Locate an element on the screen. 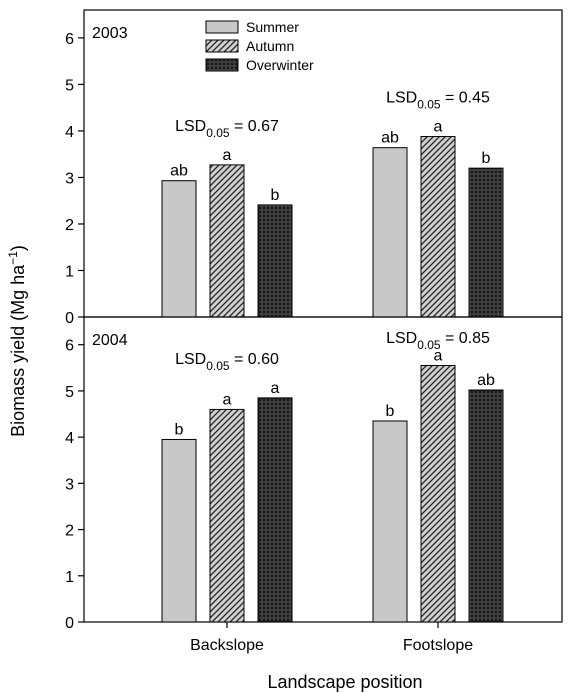  lsd-value: = 0.67 is located at coordinates (254, 126).